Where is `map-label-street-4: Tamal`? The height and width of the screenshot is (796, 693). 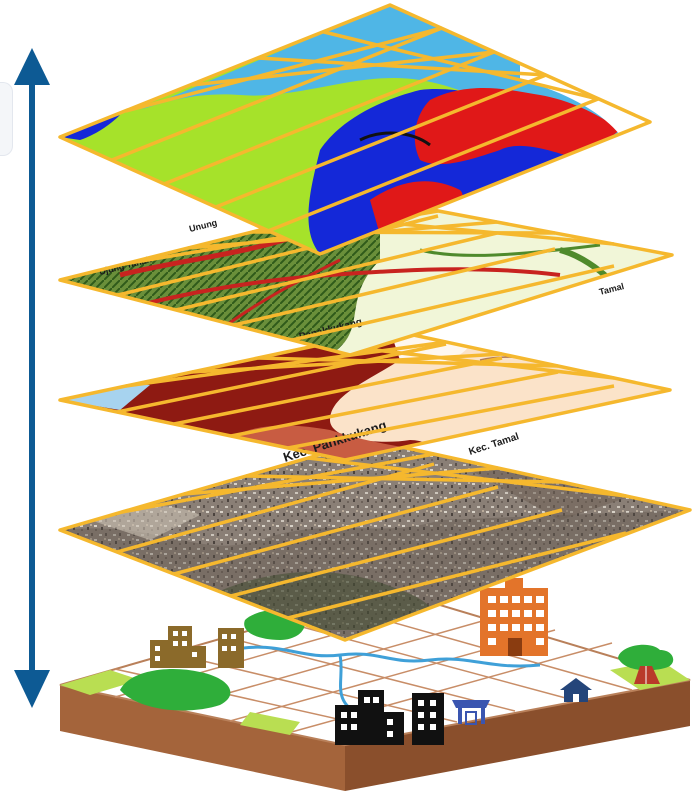
map-label-street-4: Tamal is located at coordinates (611, 289).